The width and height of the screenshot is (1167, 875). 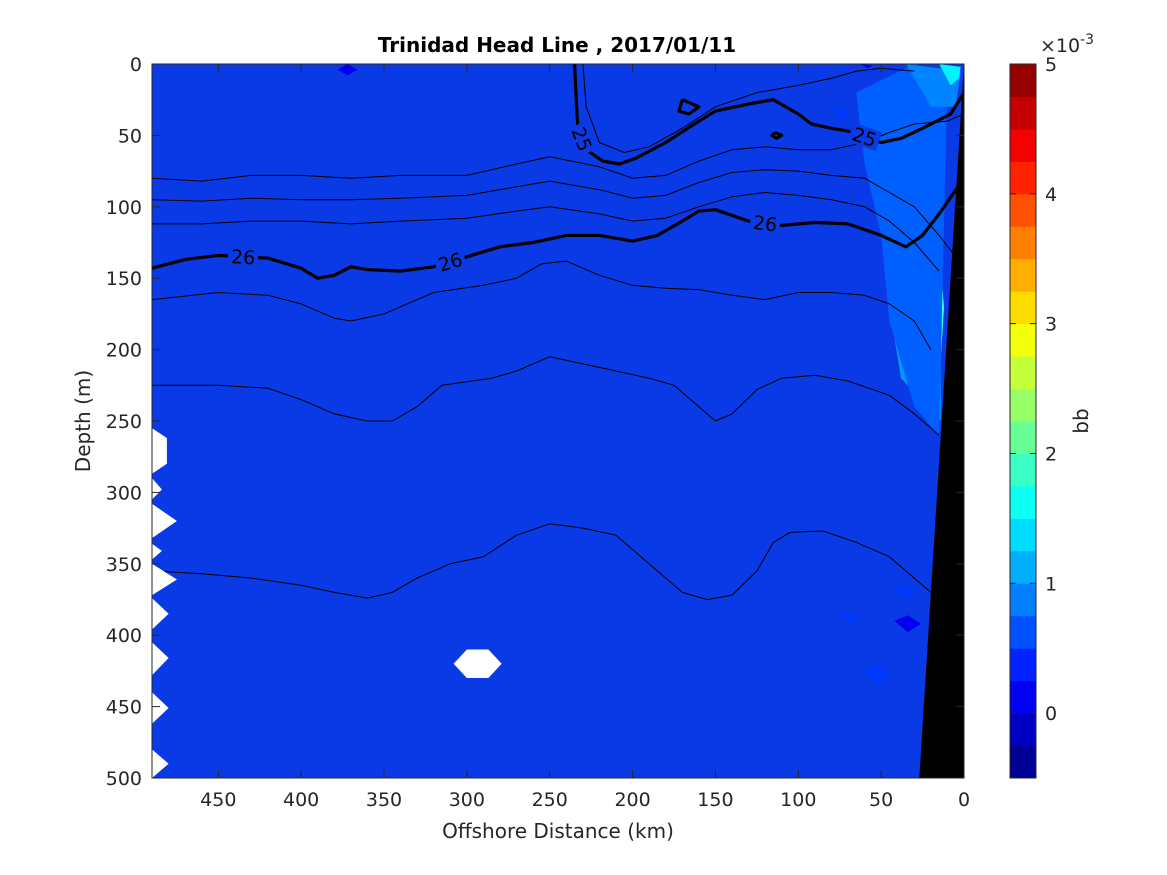 I want to click on y-tick-label: 100, so click(x=124, y=208).